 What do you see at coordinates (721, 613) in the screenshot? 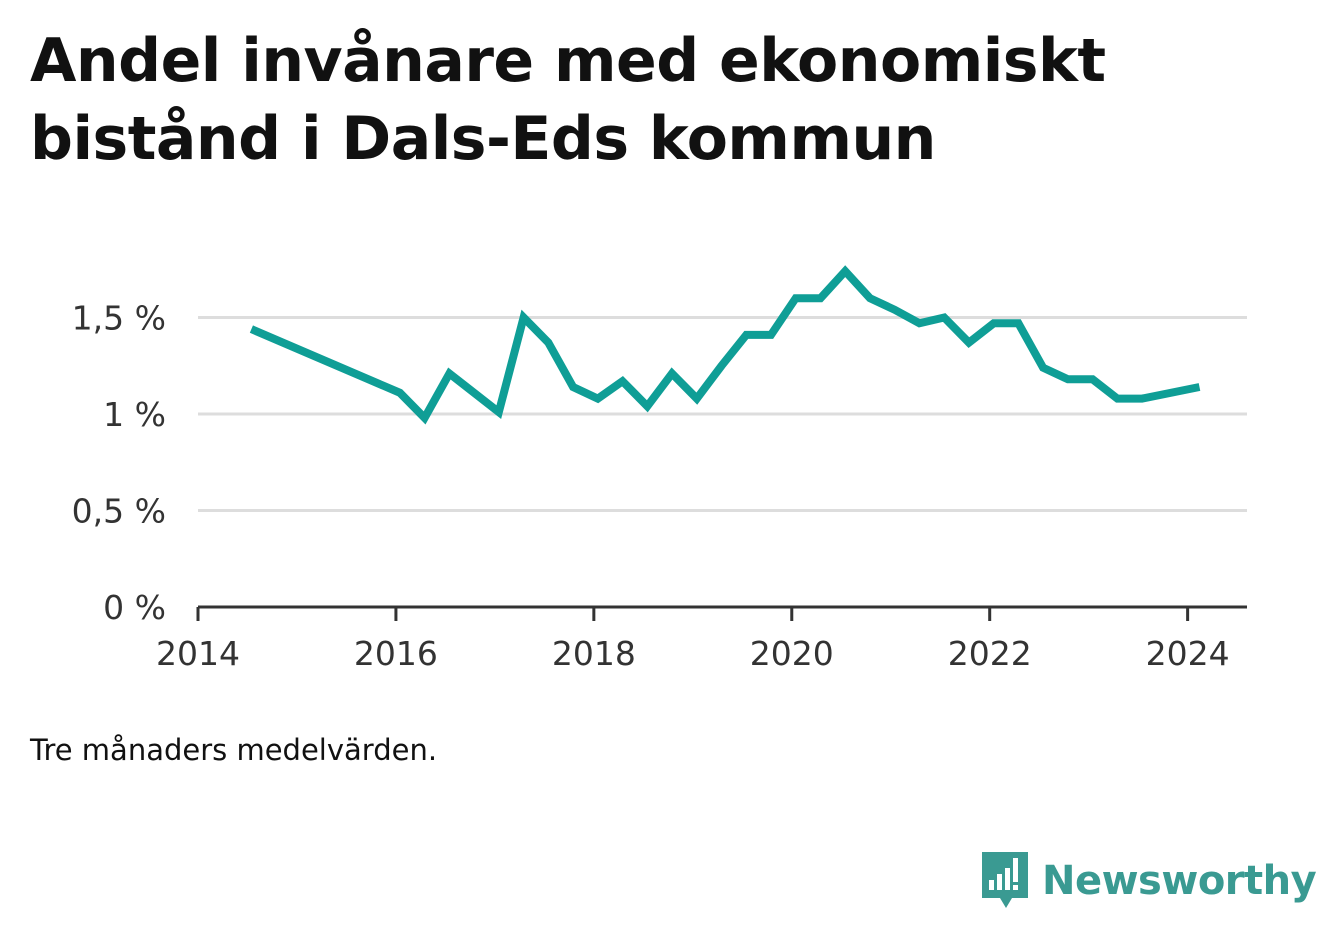
I see `x-axis` at bounding box center [721, 613].